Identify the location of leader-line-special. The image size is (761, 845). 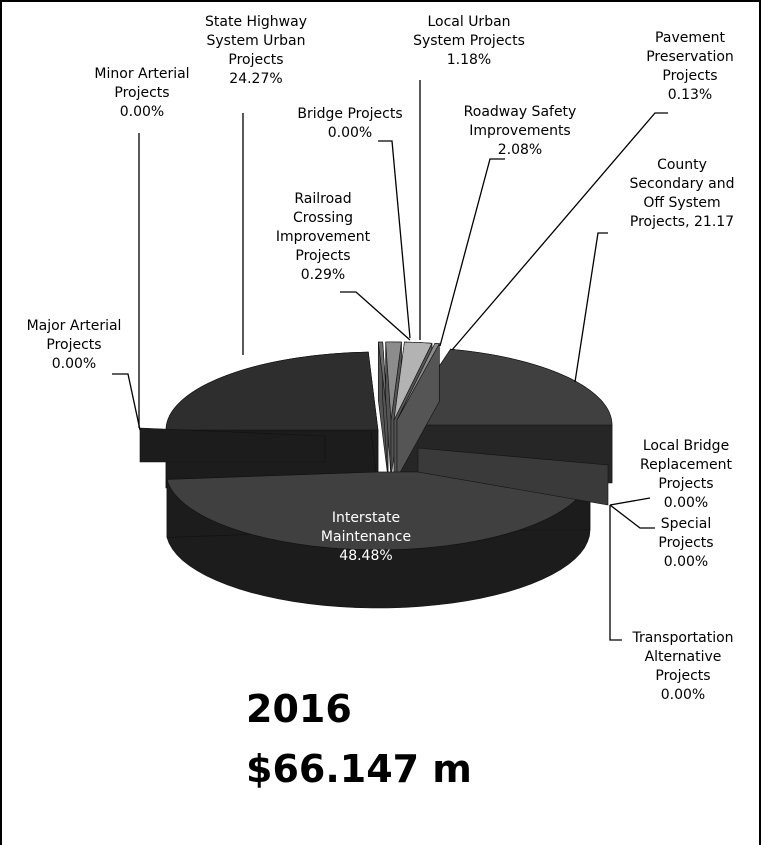
(632, 516).